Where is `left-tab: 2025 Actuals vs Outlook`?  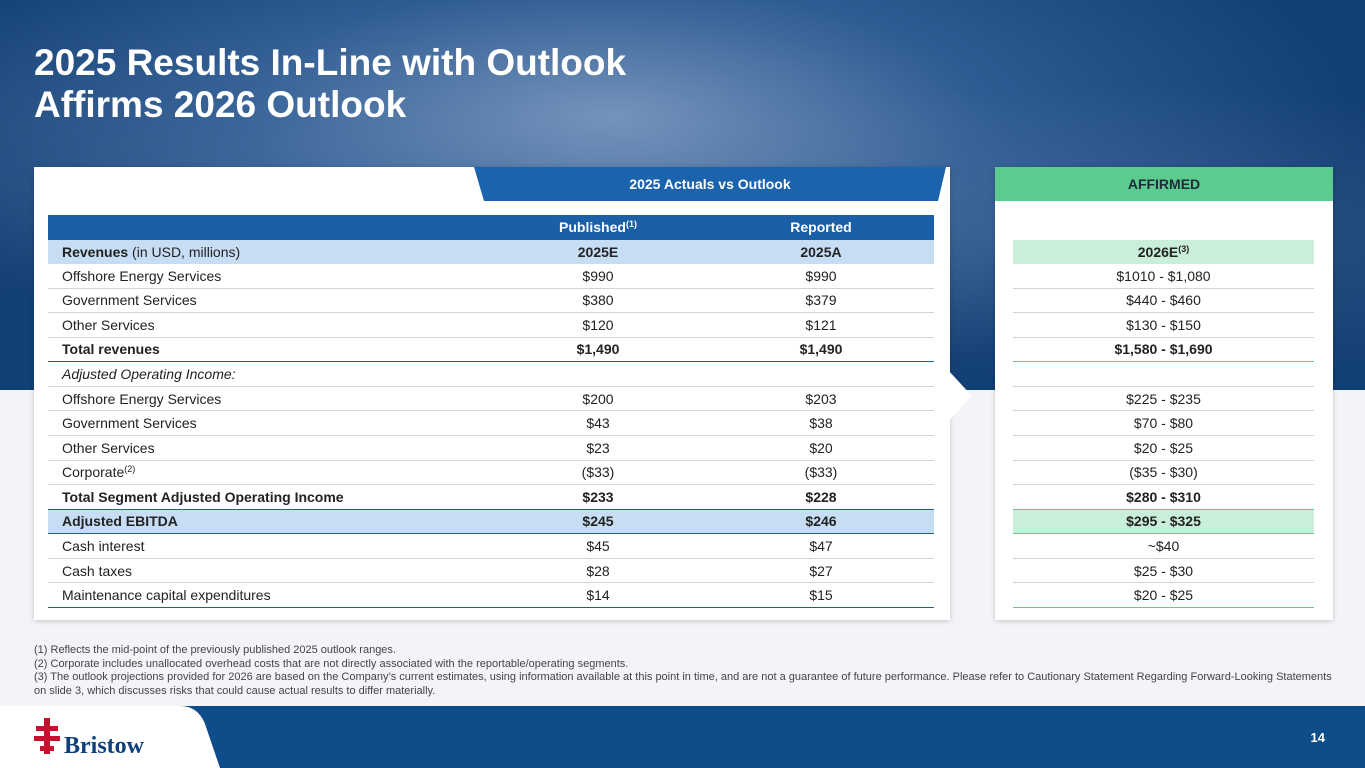
left-tab: 2025 Actuals vs Outlook is located at coordinates (710, 184).